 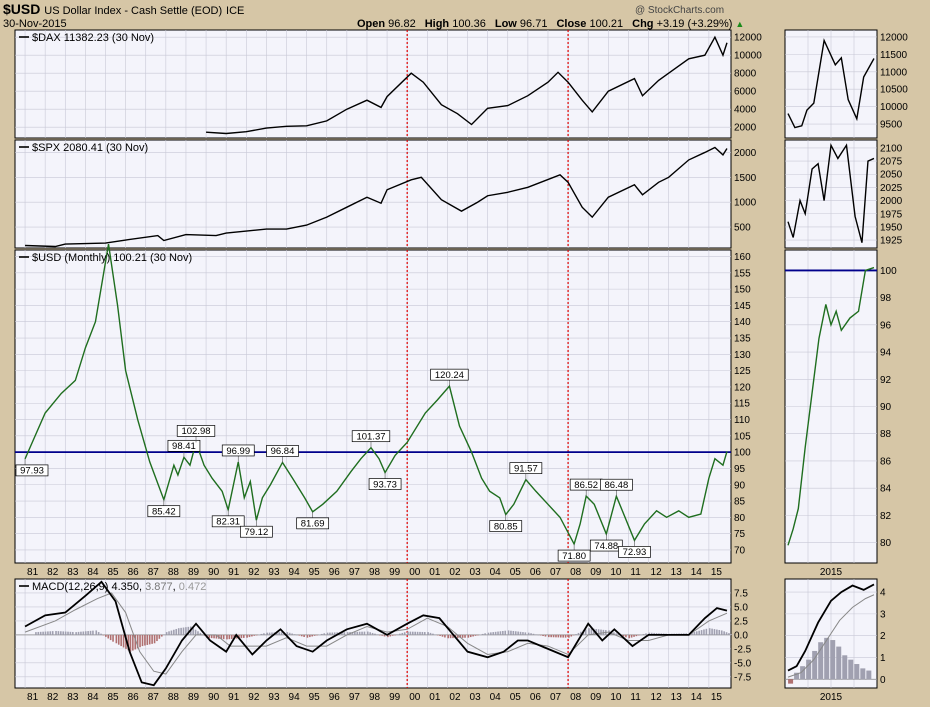 What do you see at coordinates (891, 241) in the screenshot?
I see `zoom-y-tick-label: 1925` at bounding box center [891, 241].